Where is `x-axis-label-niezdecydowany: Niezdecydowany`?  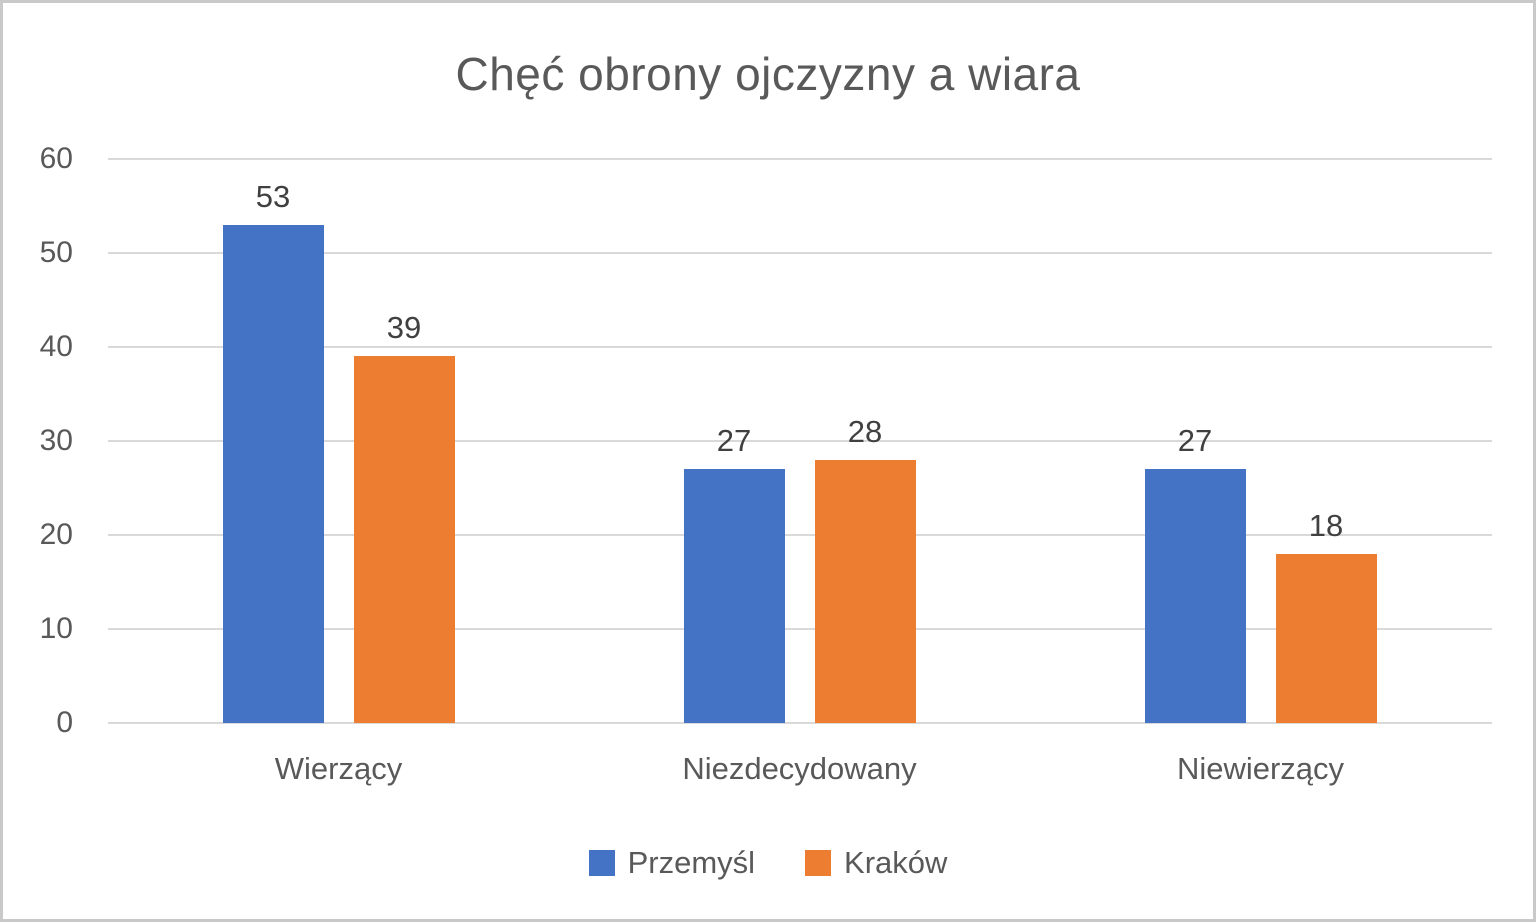 x-axis-label-niezdecydowany: Niezdecydowany is located at coordinates (799, 768).